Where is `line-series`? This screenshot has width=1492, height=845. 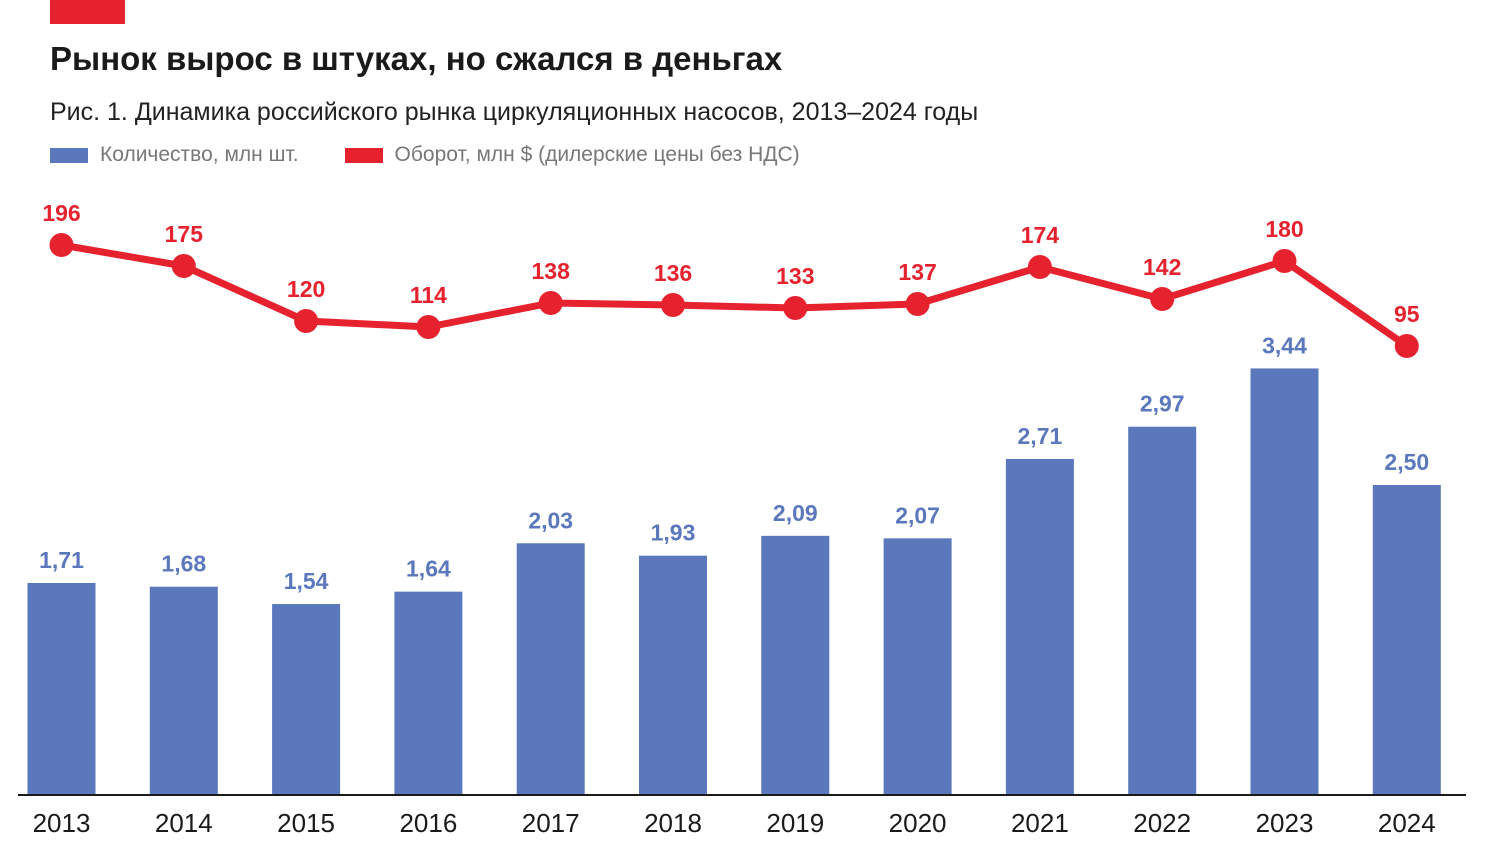
line-series is located at coordinates (734, 295).